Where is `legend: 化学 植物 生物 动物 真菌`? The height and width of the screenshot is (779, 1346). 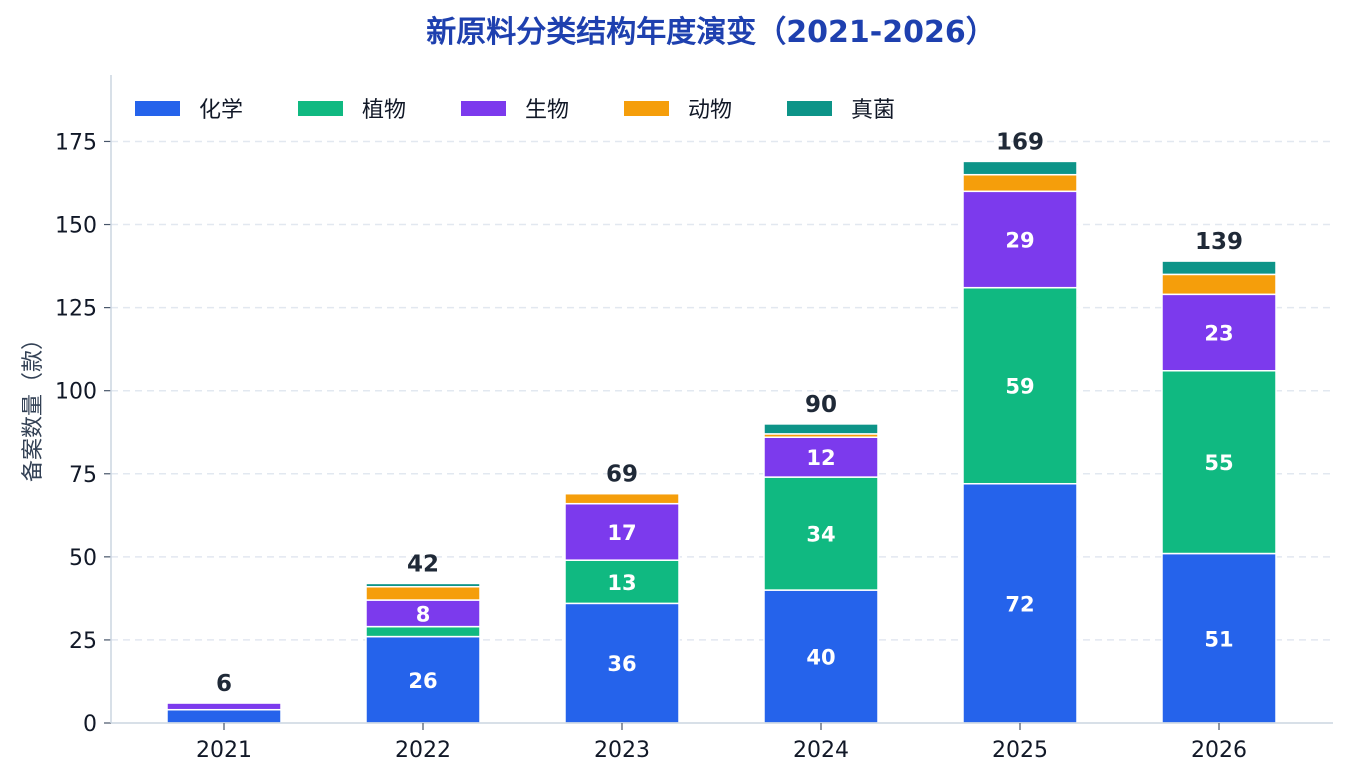 legend: 化学 植物 生物 动物 真菌 is located at coordinates (515, 110).